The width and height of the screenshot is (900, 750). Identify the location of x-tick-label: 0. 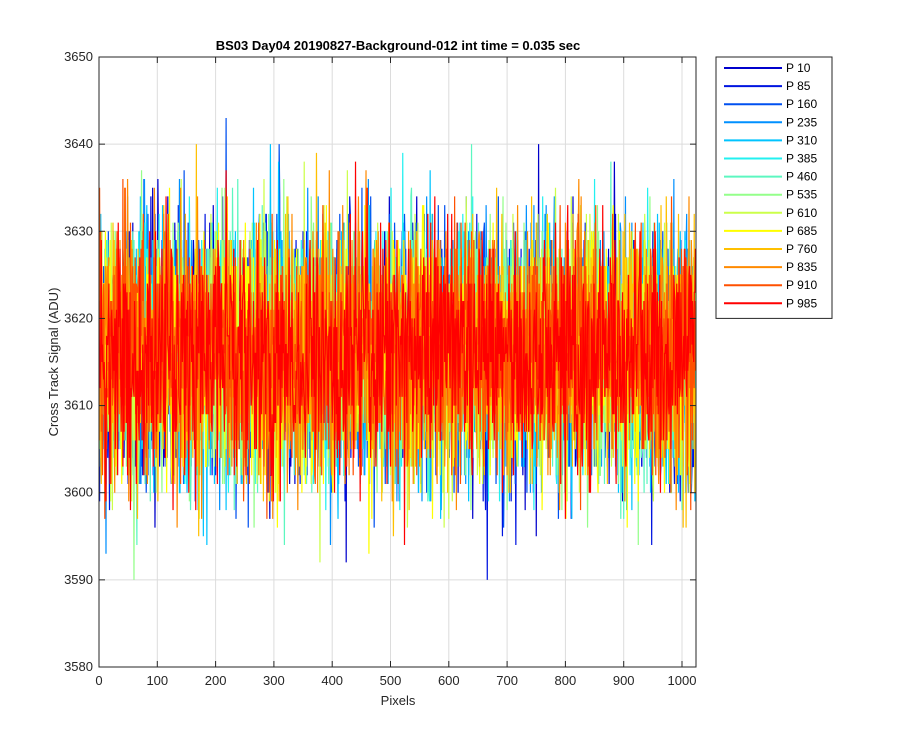
(98, 680).